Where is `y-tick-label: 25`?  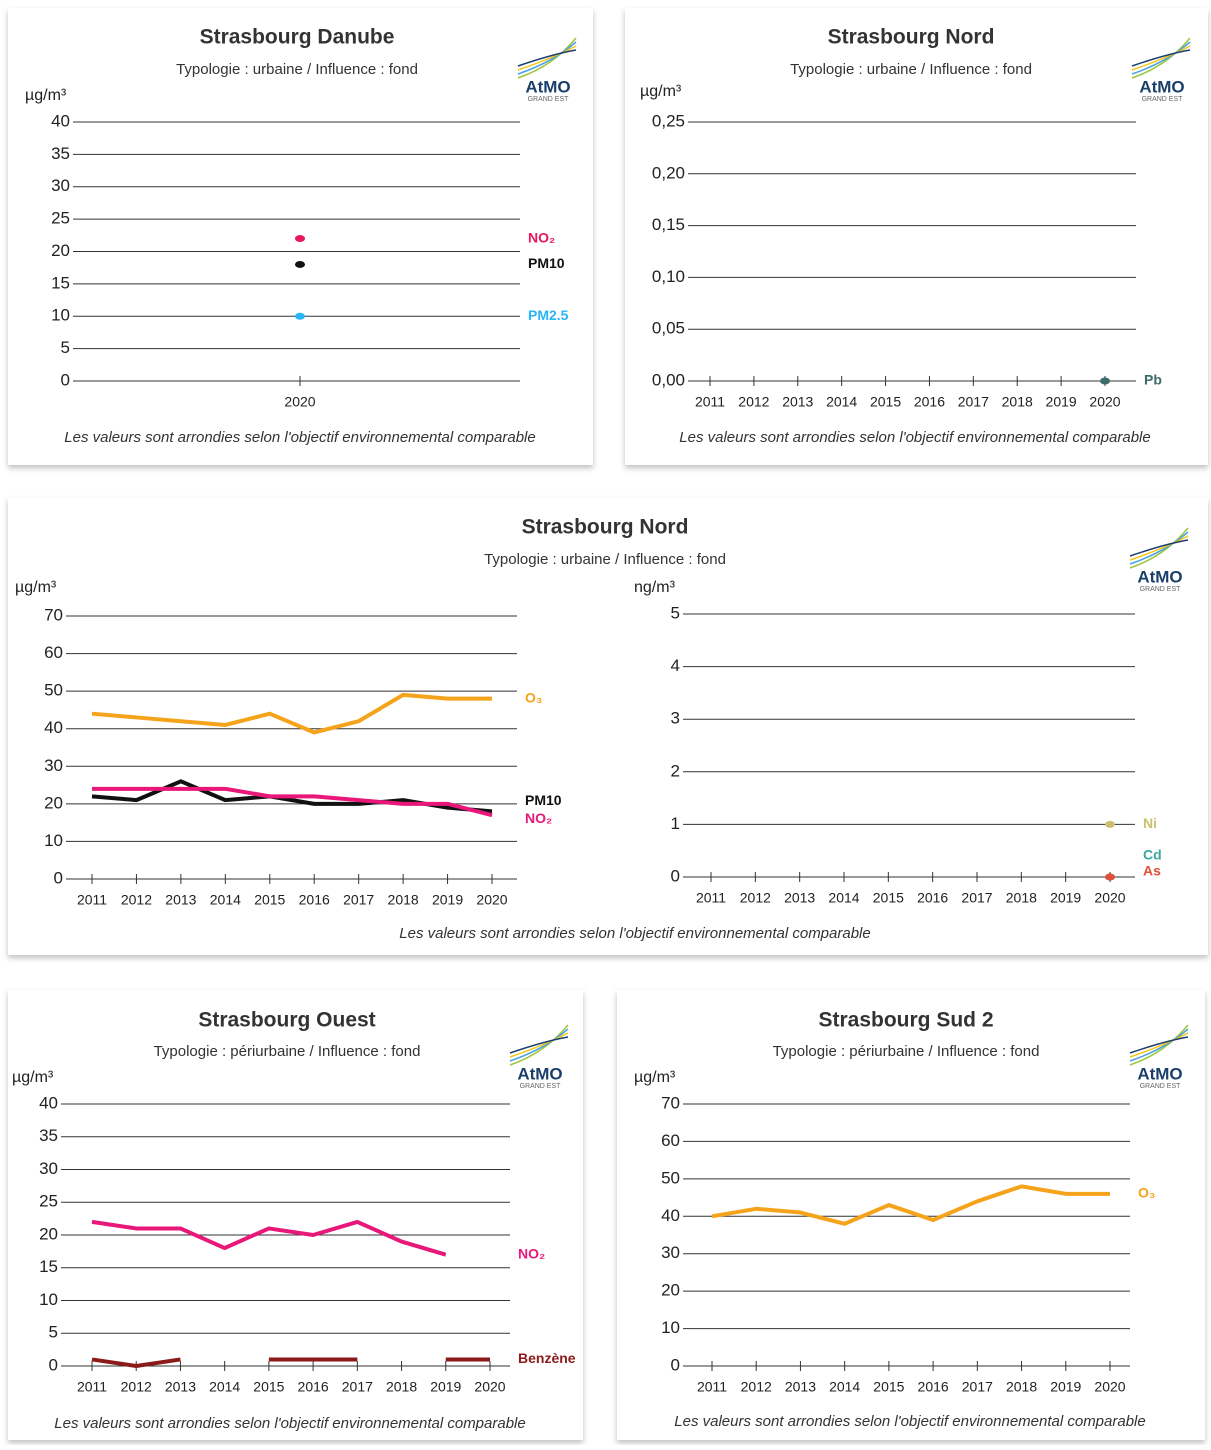 y-tick-label: 25 is located at coordinates (60, 218).